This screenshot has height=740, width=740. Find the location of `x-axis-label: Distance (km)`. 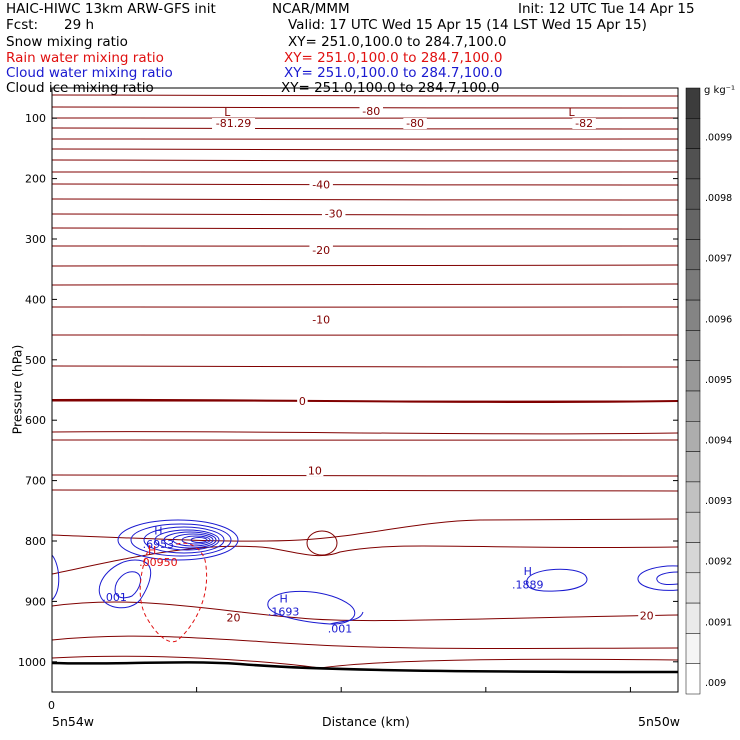

x-axis-label: Distance (km) is located at coordinates (366, 721).